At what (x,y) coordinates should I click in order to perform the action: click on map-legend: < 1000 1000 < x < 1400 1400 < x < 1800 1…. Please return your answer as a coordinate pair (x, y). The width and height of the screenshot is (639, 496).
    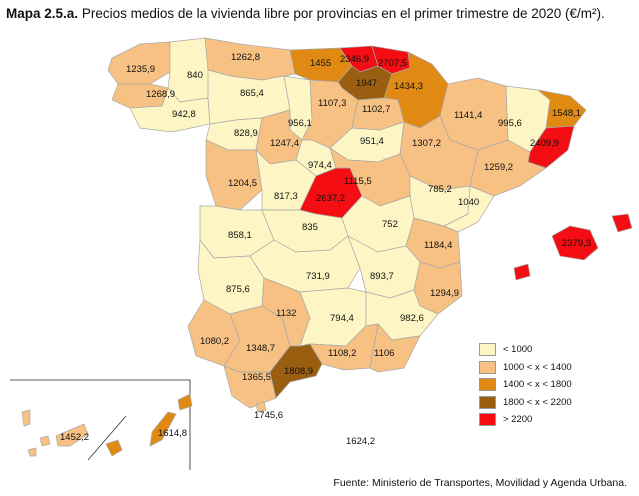
    Looking at the image, I should click on (525, 385).